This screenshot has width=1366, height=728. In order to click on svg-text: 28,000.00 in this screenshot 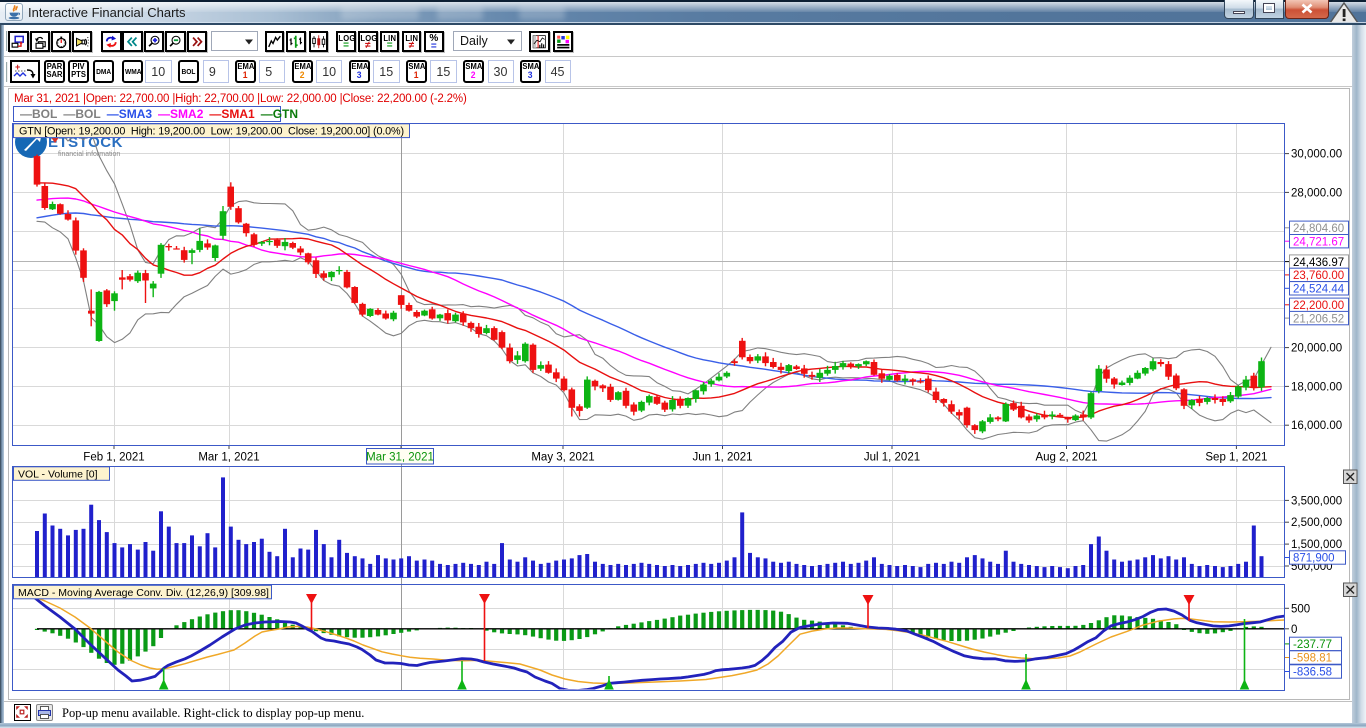, I will do `click(1316, 193)`.